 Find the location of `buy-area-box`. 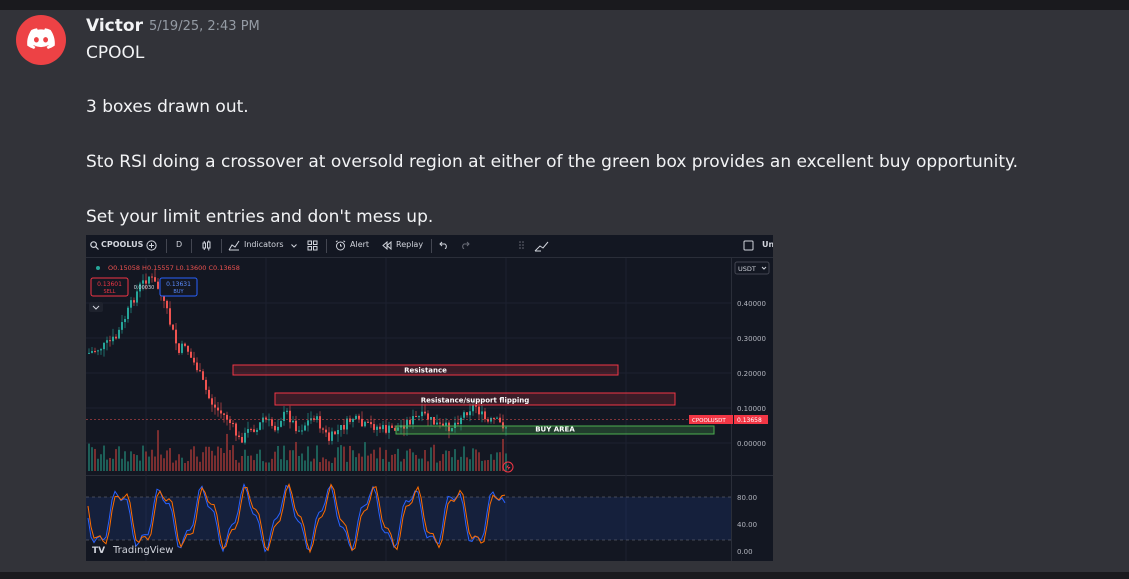

buy-area-box is located at coordinates (555, 430).